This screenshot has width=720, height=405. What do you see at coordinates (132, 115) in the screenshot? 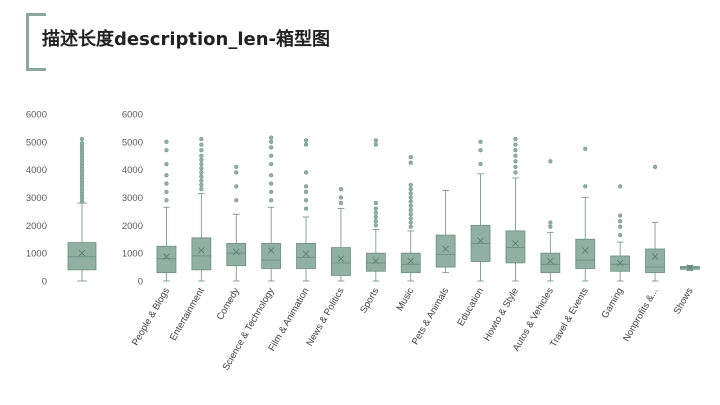
I see `y-tick-label: 6000` at bounding box center [132, 115].